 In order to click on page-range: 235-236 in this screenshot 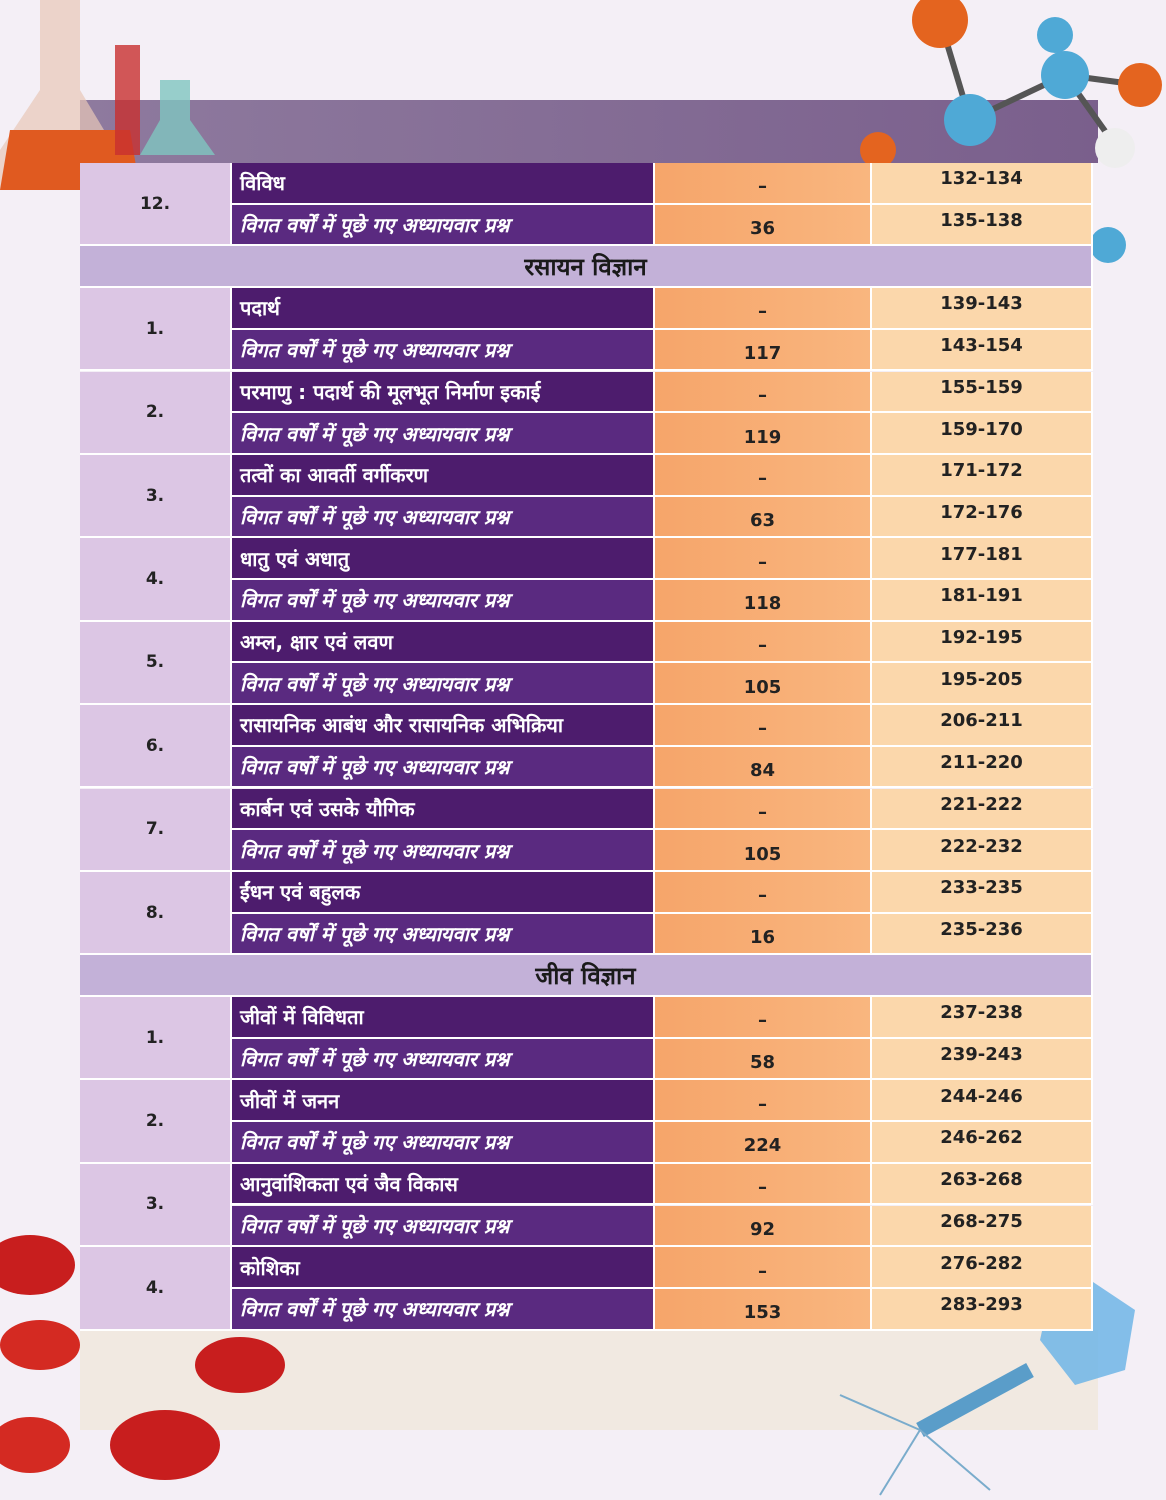, I will do `click(982, 934)`.